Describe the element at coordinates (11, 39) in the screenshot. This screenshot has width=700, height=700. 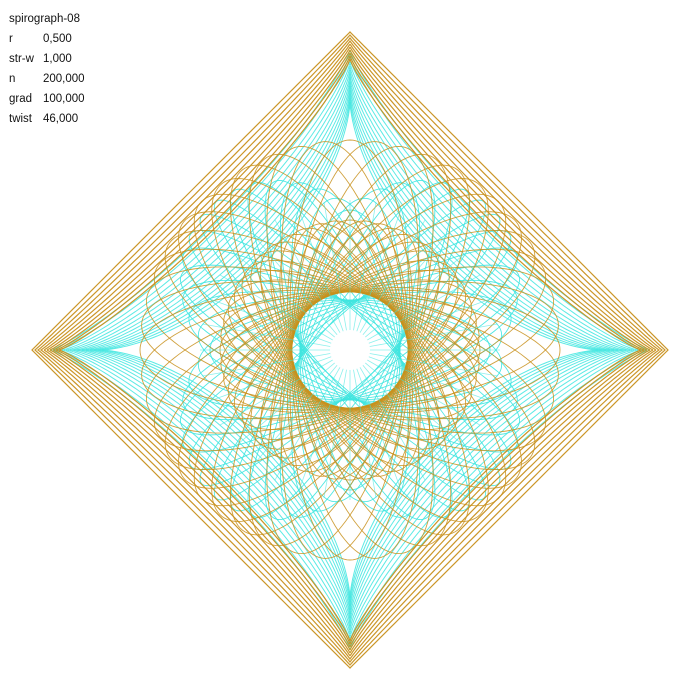
I see `param-key-r: r` at that location.